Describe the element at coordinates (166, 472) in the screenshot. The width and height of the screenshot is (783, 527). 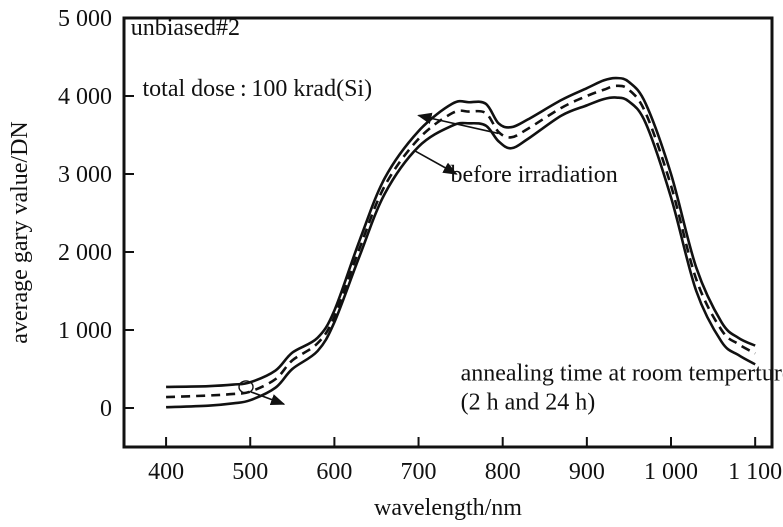
I see `x-tick-label: 400` at that location.